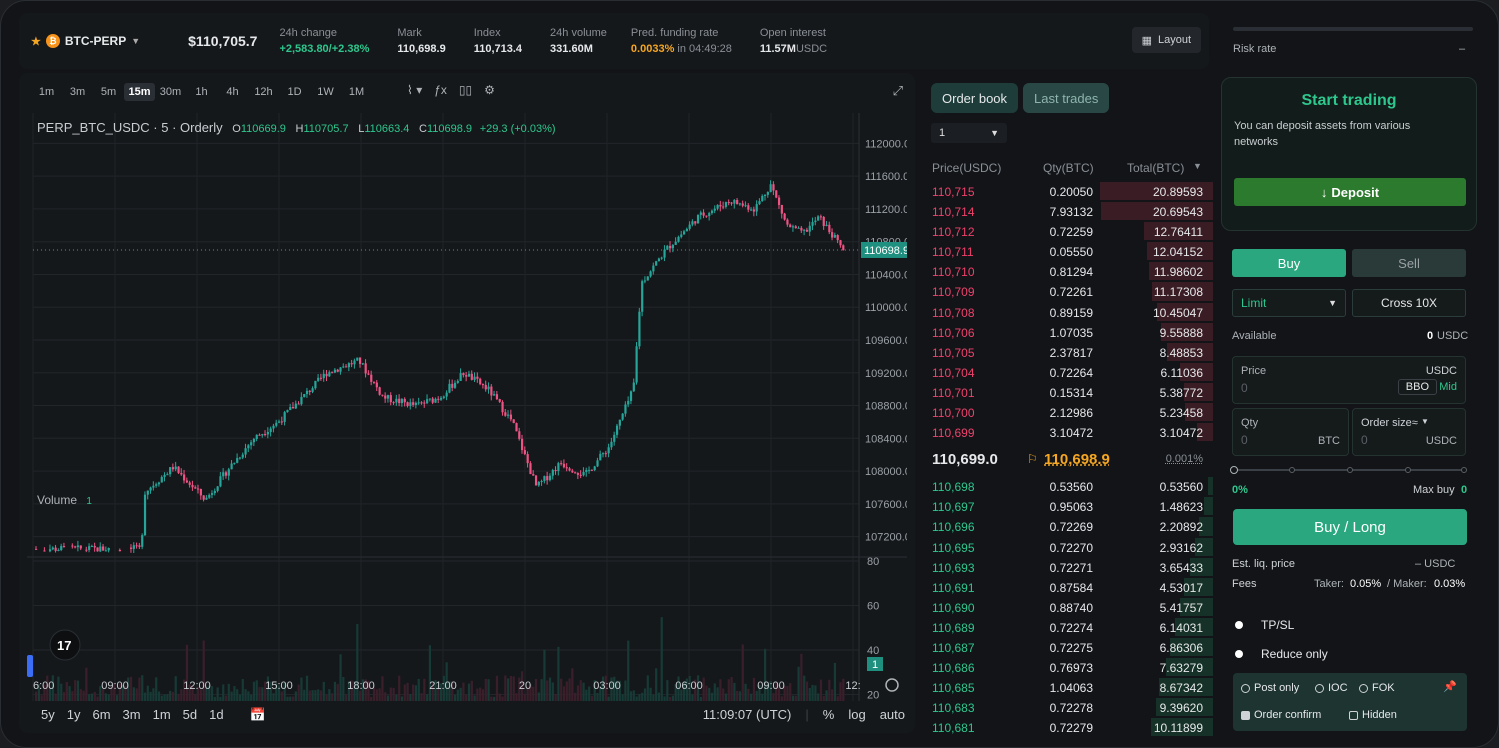 The height and width of the screenshot is (748, 1499). I want to click on chart-type-icon: ⌇ ▾, so click(415, 90).